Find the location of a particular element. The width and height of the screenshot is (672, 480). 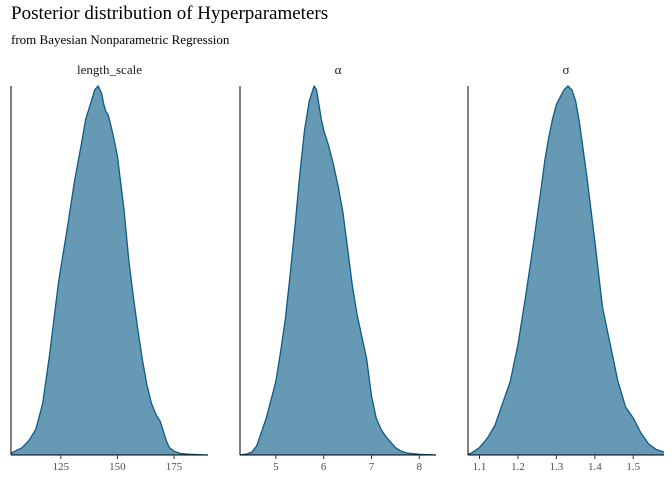

x-tick-label: 150 is located at coordinates (117, 467).